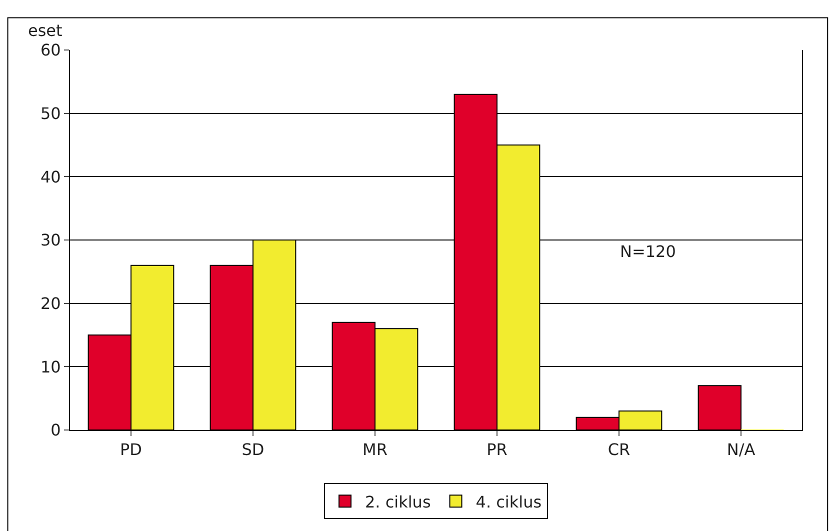  Describe the element at coordinates (50, 240) in the screenshot. I see `y-tick-label: 30` at that location.